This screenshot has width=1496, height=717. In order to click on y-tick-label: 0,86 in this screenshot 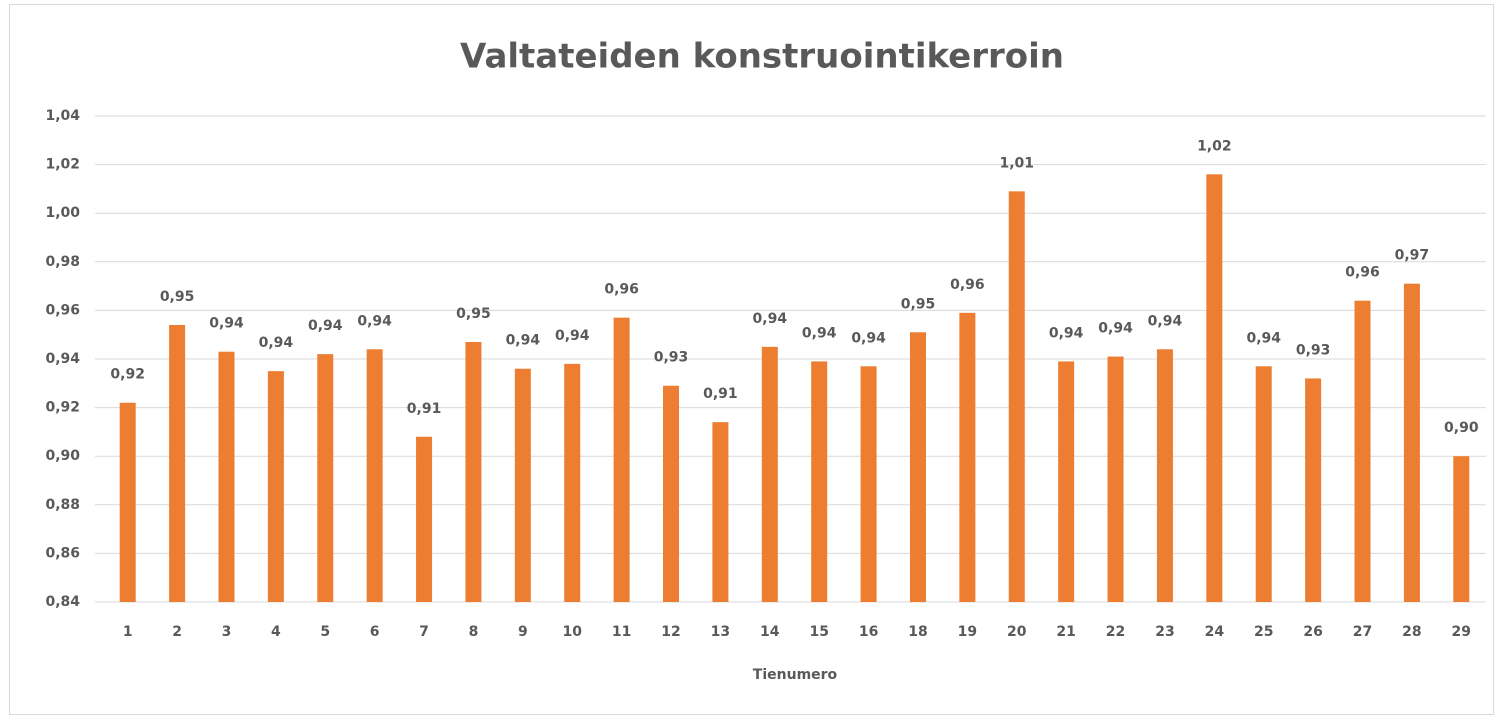, I will do `click(62, 553)`.